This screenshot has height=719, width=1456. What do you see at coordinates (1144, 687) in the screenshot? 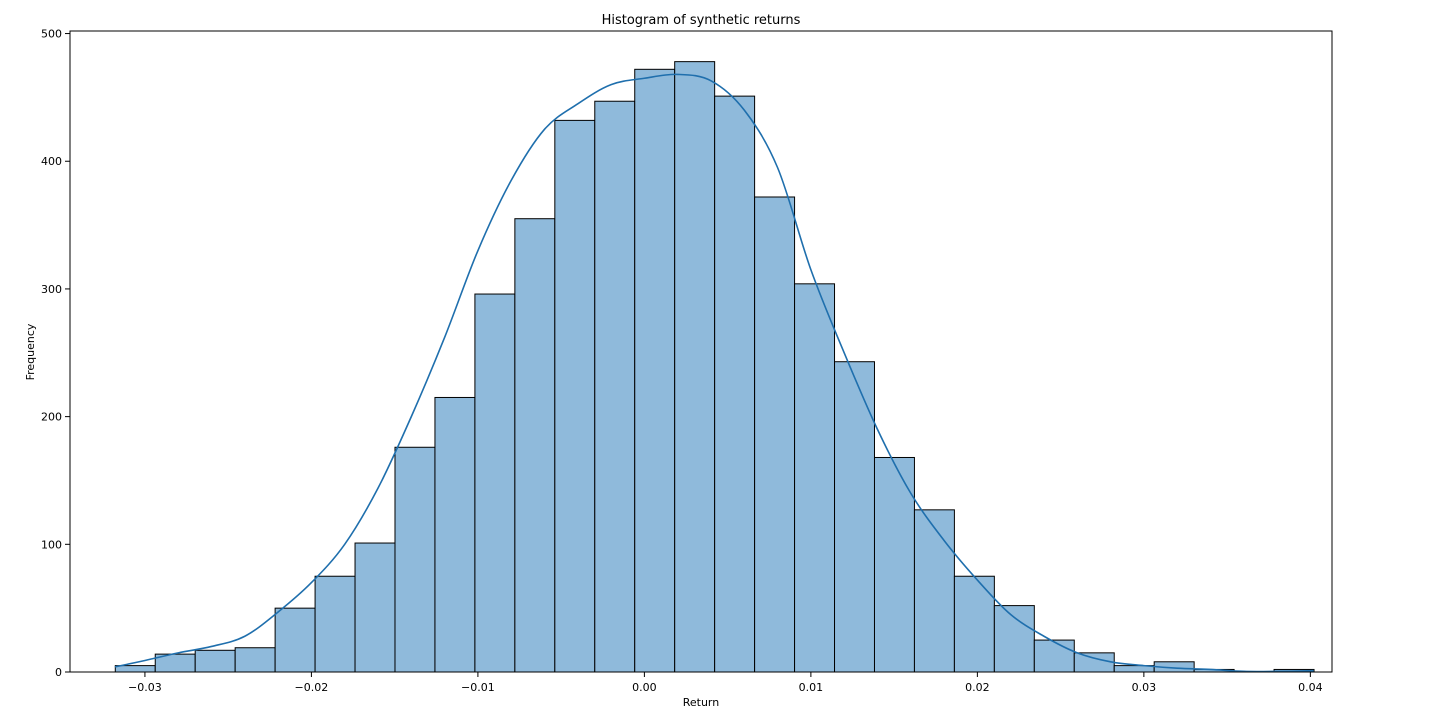
I see `x-tick-label: 0.03` at bounding box center [1144, 687].